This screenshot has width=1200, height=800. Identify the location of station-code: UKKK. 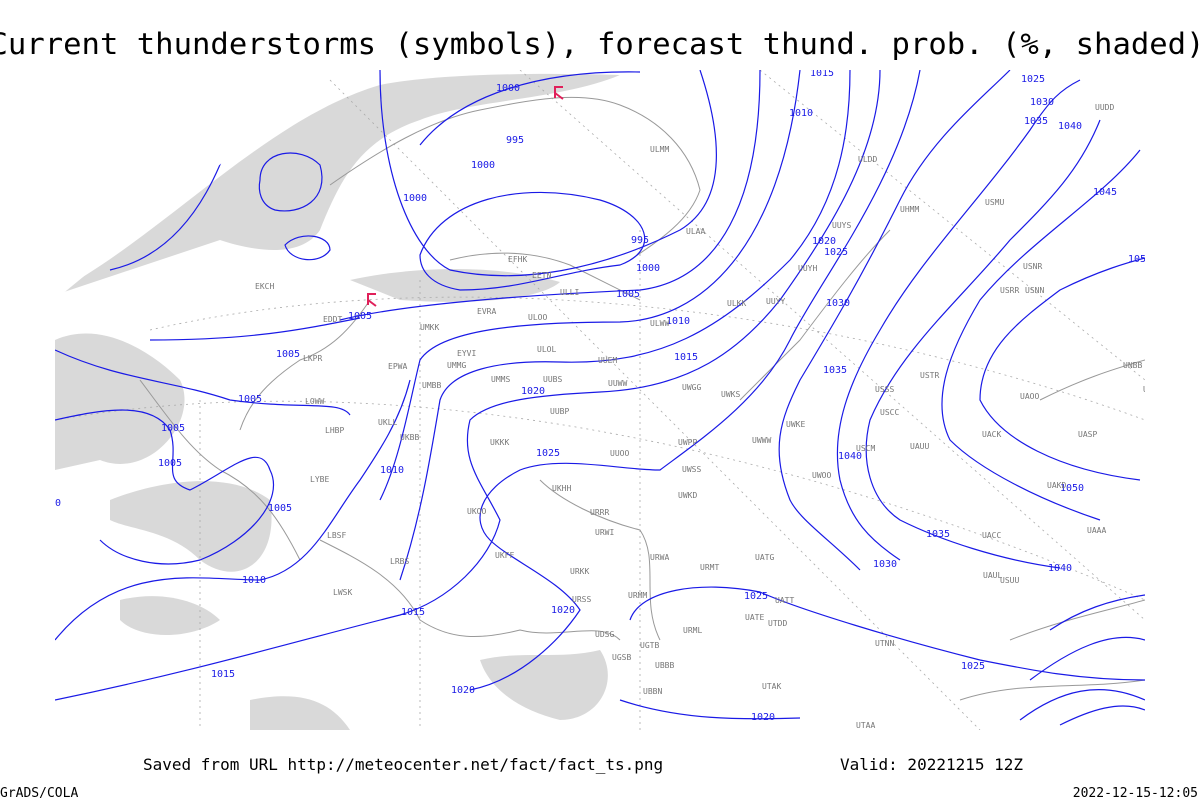
(499, 442).